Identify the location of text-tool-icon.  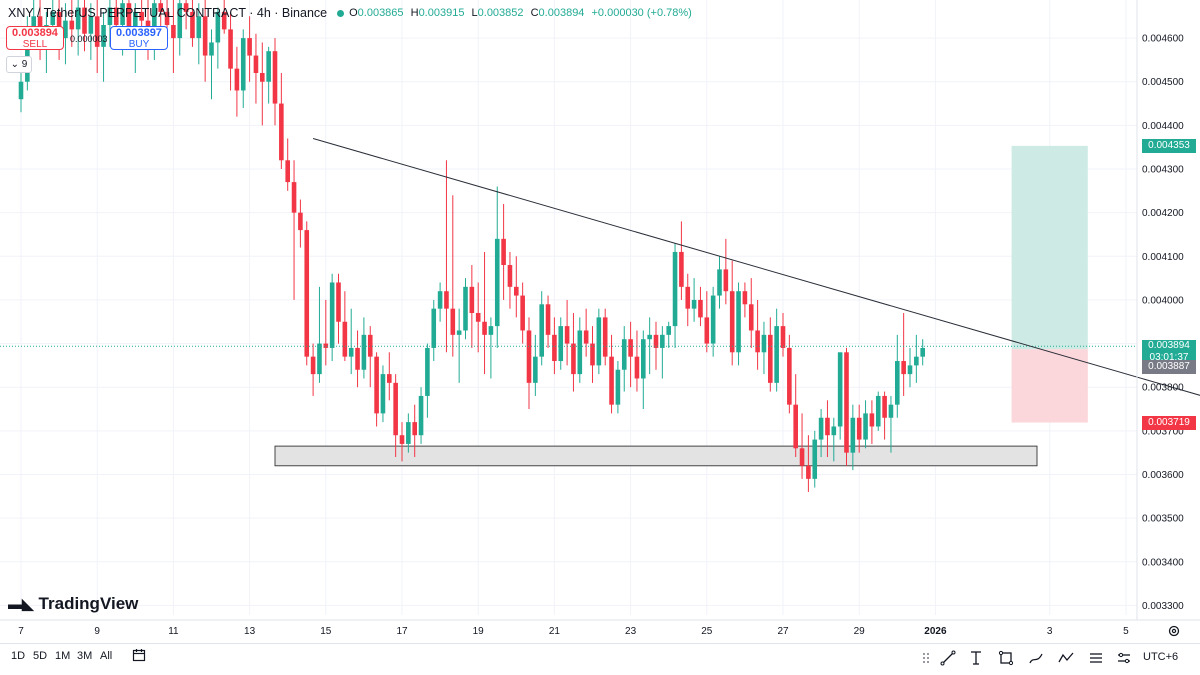
(976, 658).